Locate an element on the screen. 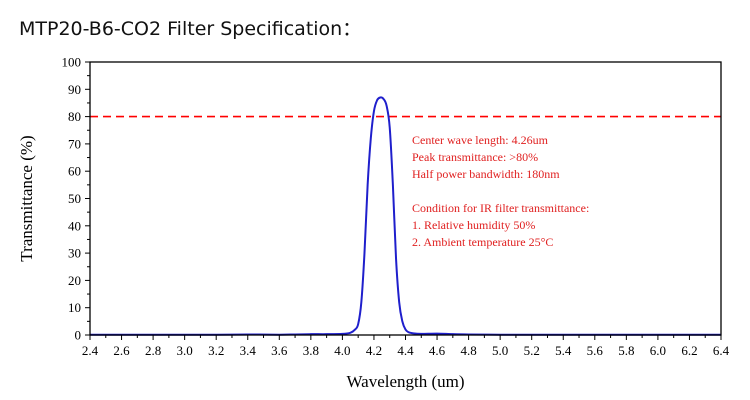 This screenshot has width=750, height=400. x-tick-label: 3.8 is located at coordinates (311, 350).